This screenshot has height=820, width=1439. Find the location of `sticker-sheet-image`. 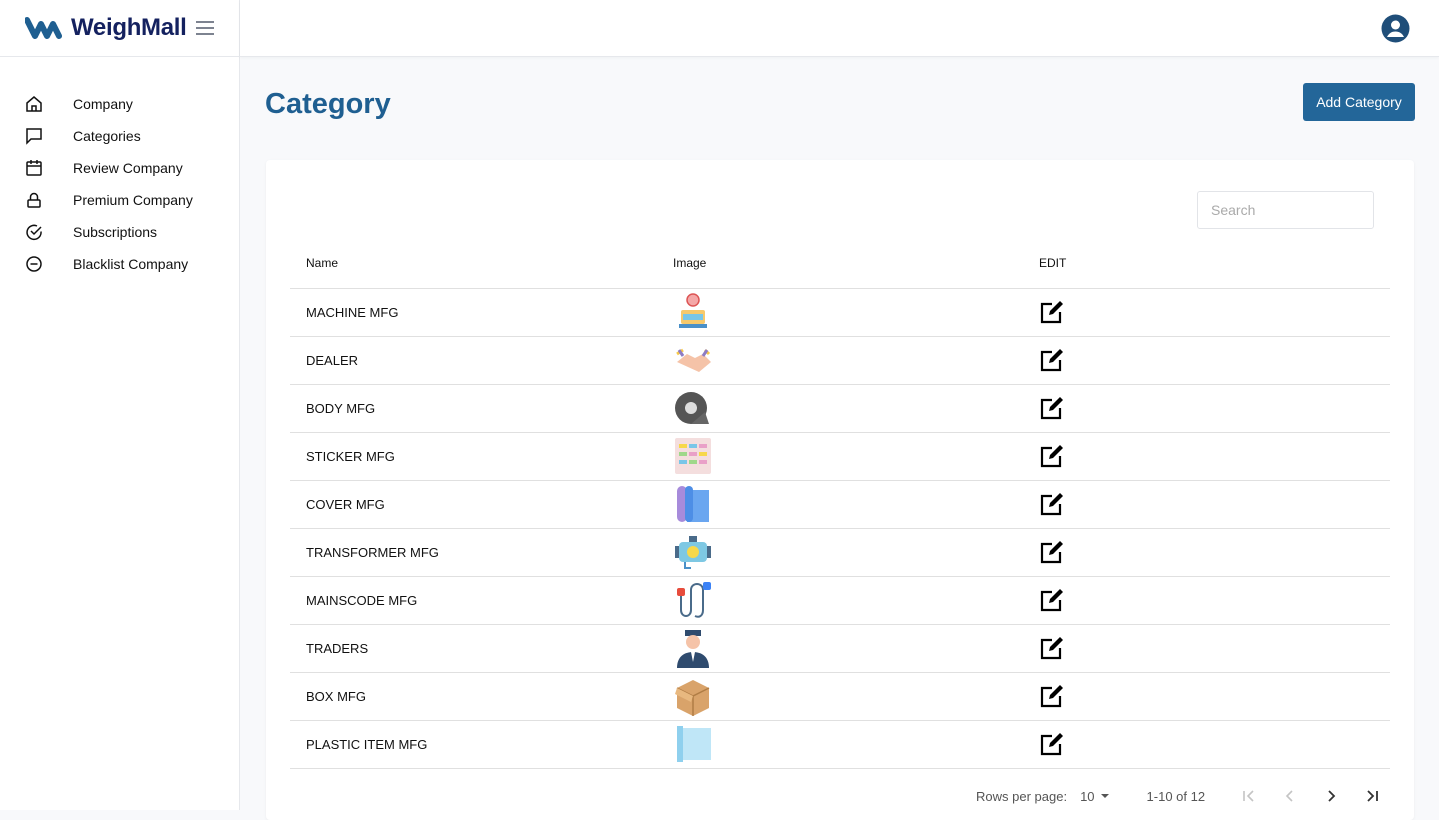

sticker-sheet-image is located at coordinates (693, 456).